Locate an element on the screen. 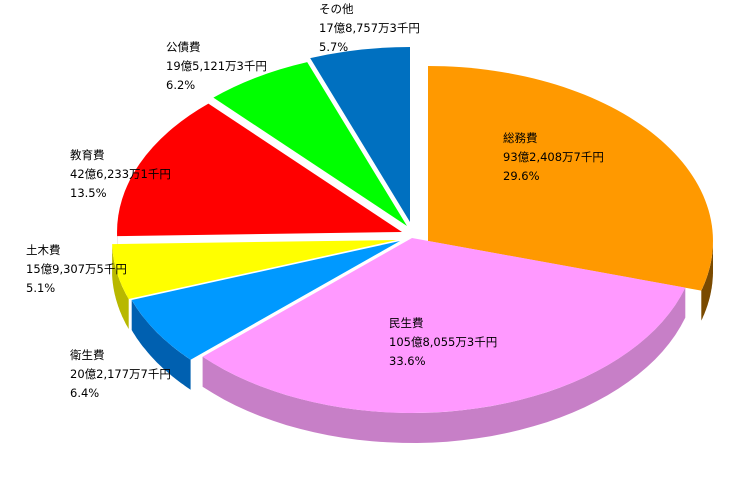 This screenshot has height=488, width=742. slice-amount: 20億2,177万7千円 is located at coordinates (120, 374).